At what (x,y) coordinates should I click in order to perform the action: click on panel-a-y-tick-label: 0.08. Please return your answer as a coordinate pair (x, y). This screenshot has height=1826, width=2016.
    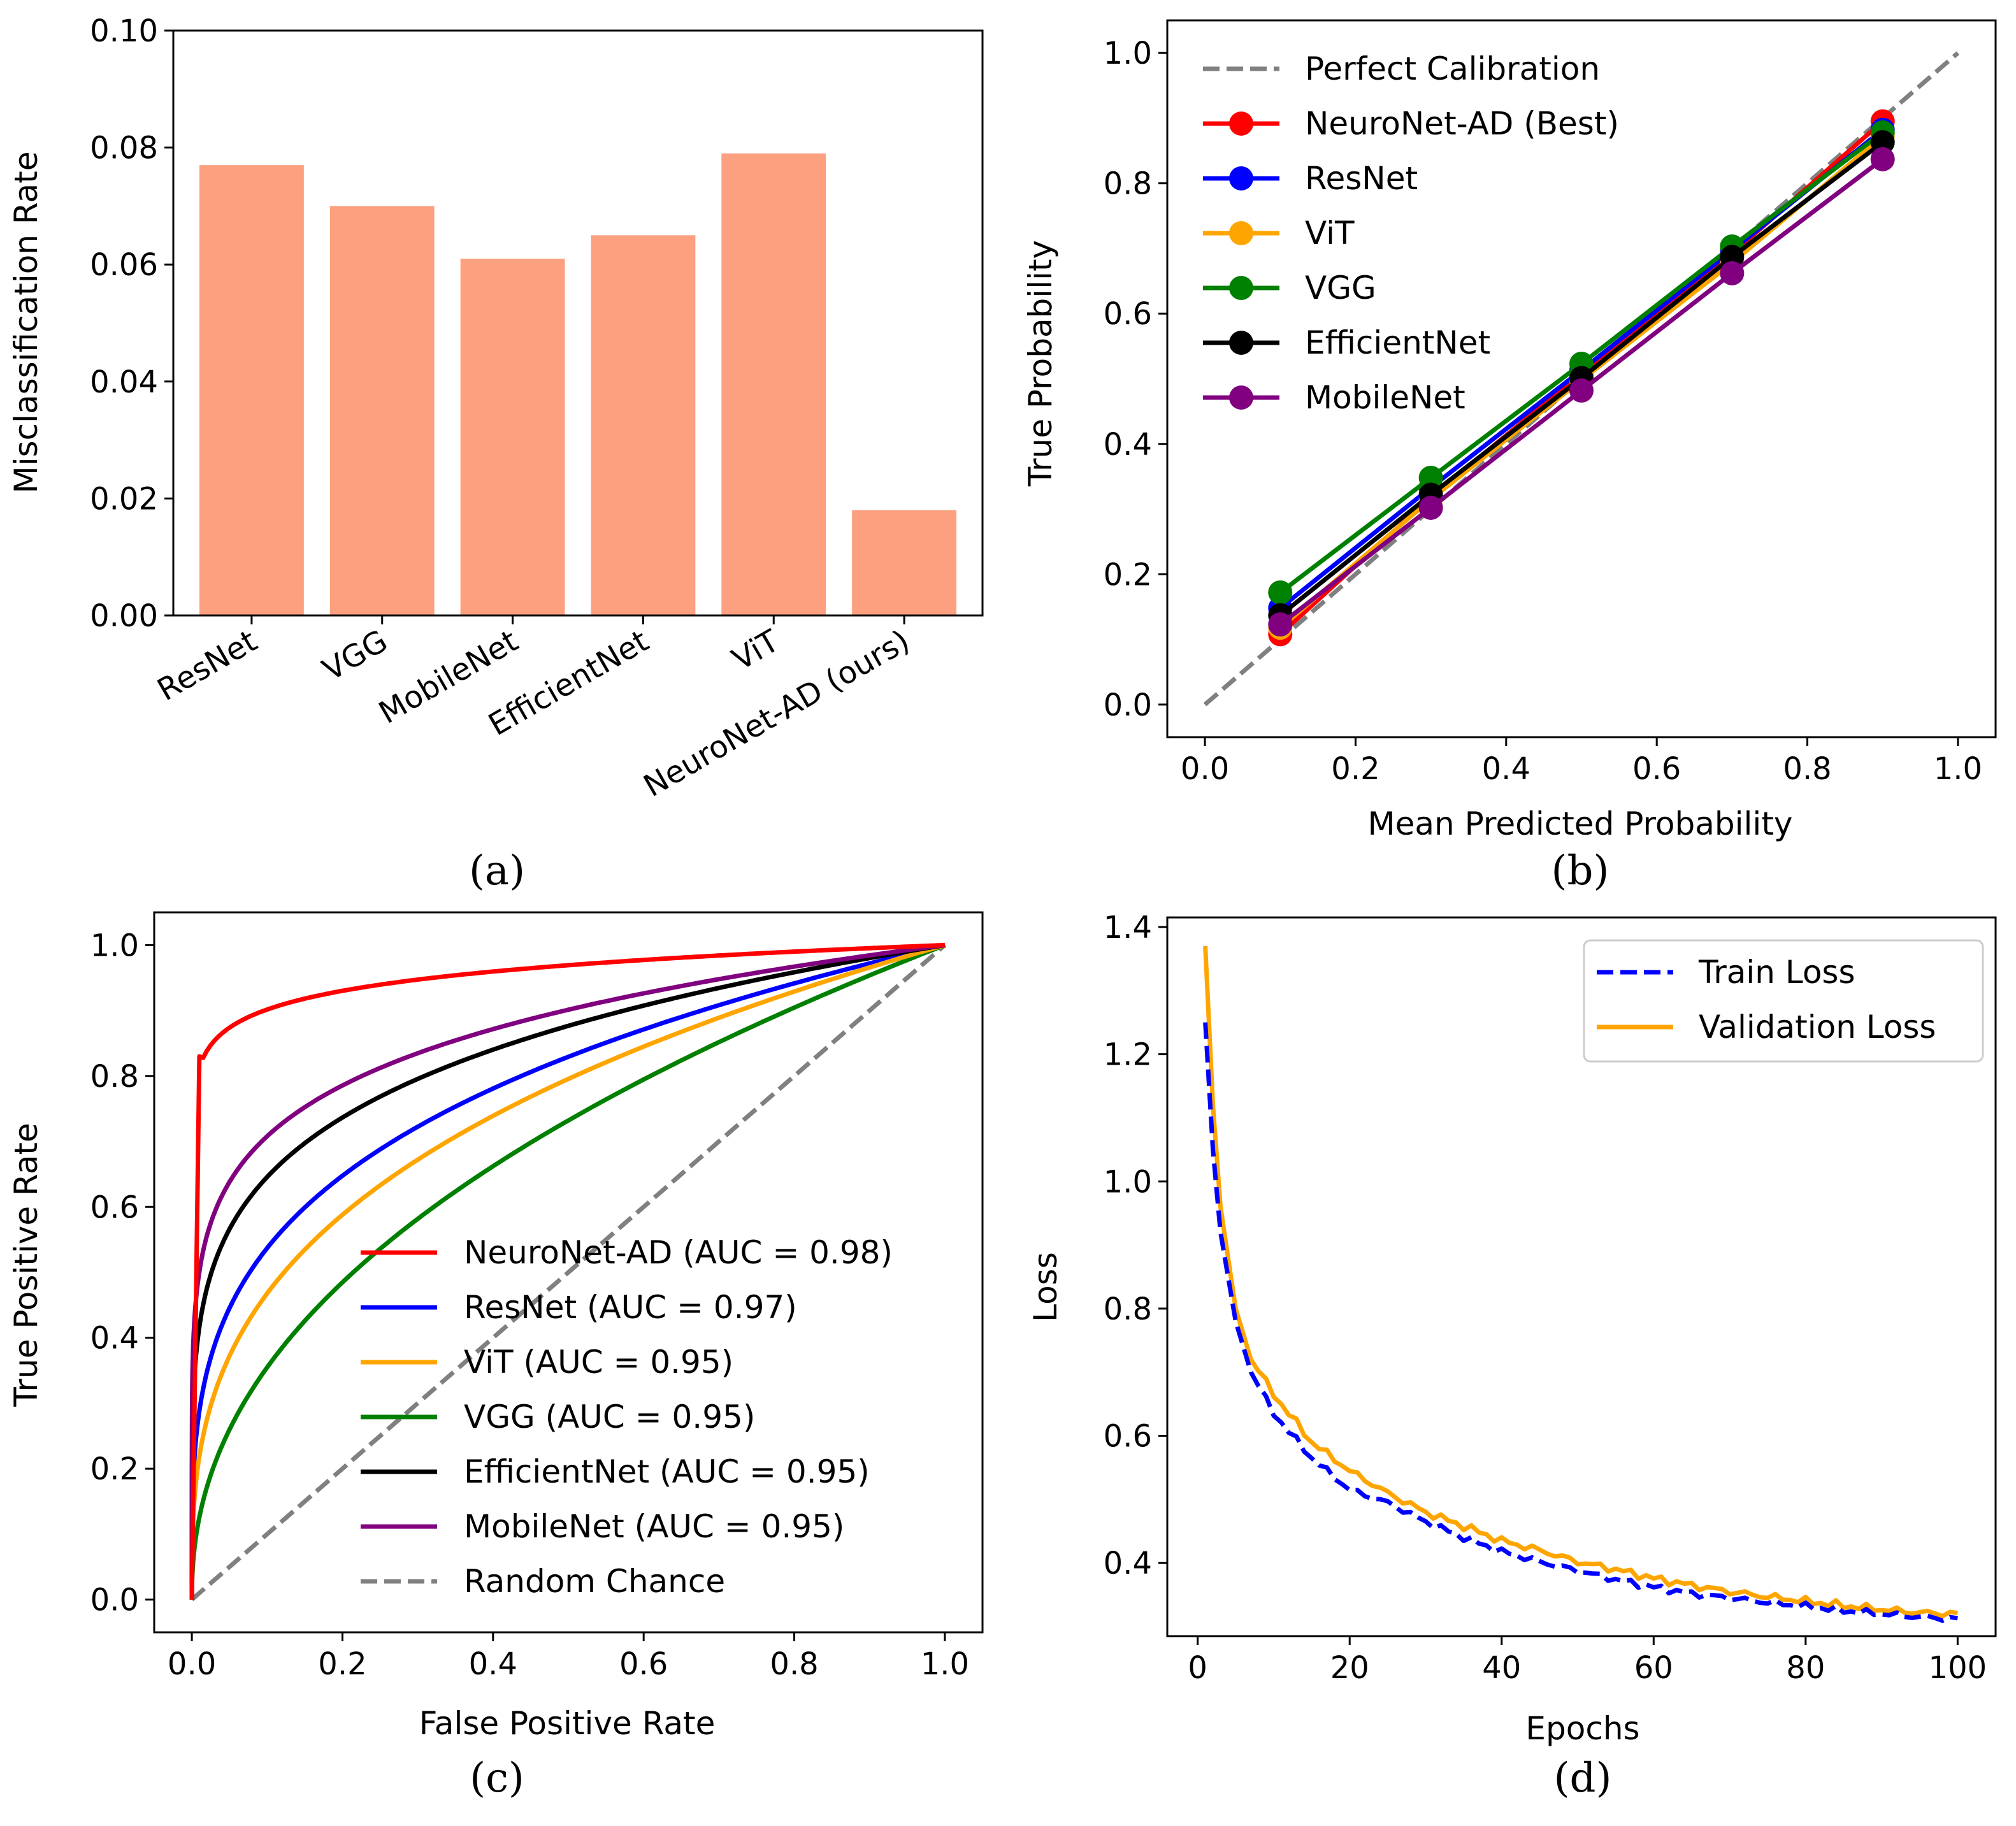
    Looking at the image, I should click on (124, 148).